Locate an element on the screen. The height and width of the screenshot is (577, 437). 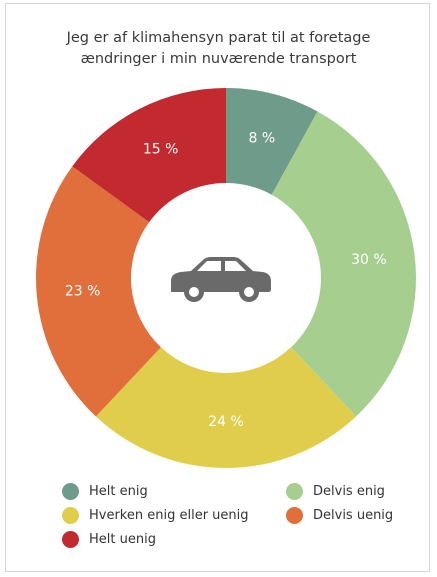
data-label-delvis-enig: 30 % is located at coordinates (369, 260).